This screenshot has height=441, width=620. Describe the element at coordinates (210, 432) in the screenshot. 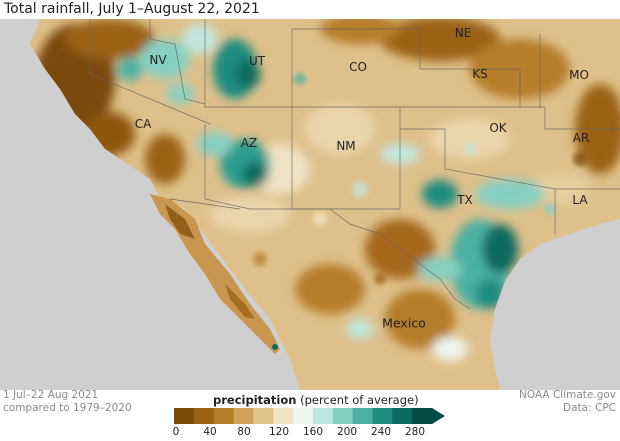

I see `legend-tick: 40` at that location.